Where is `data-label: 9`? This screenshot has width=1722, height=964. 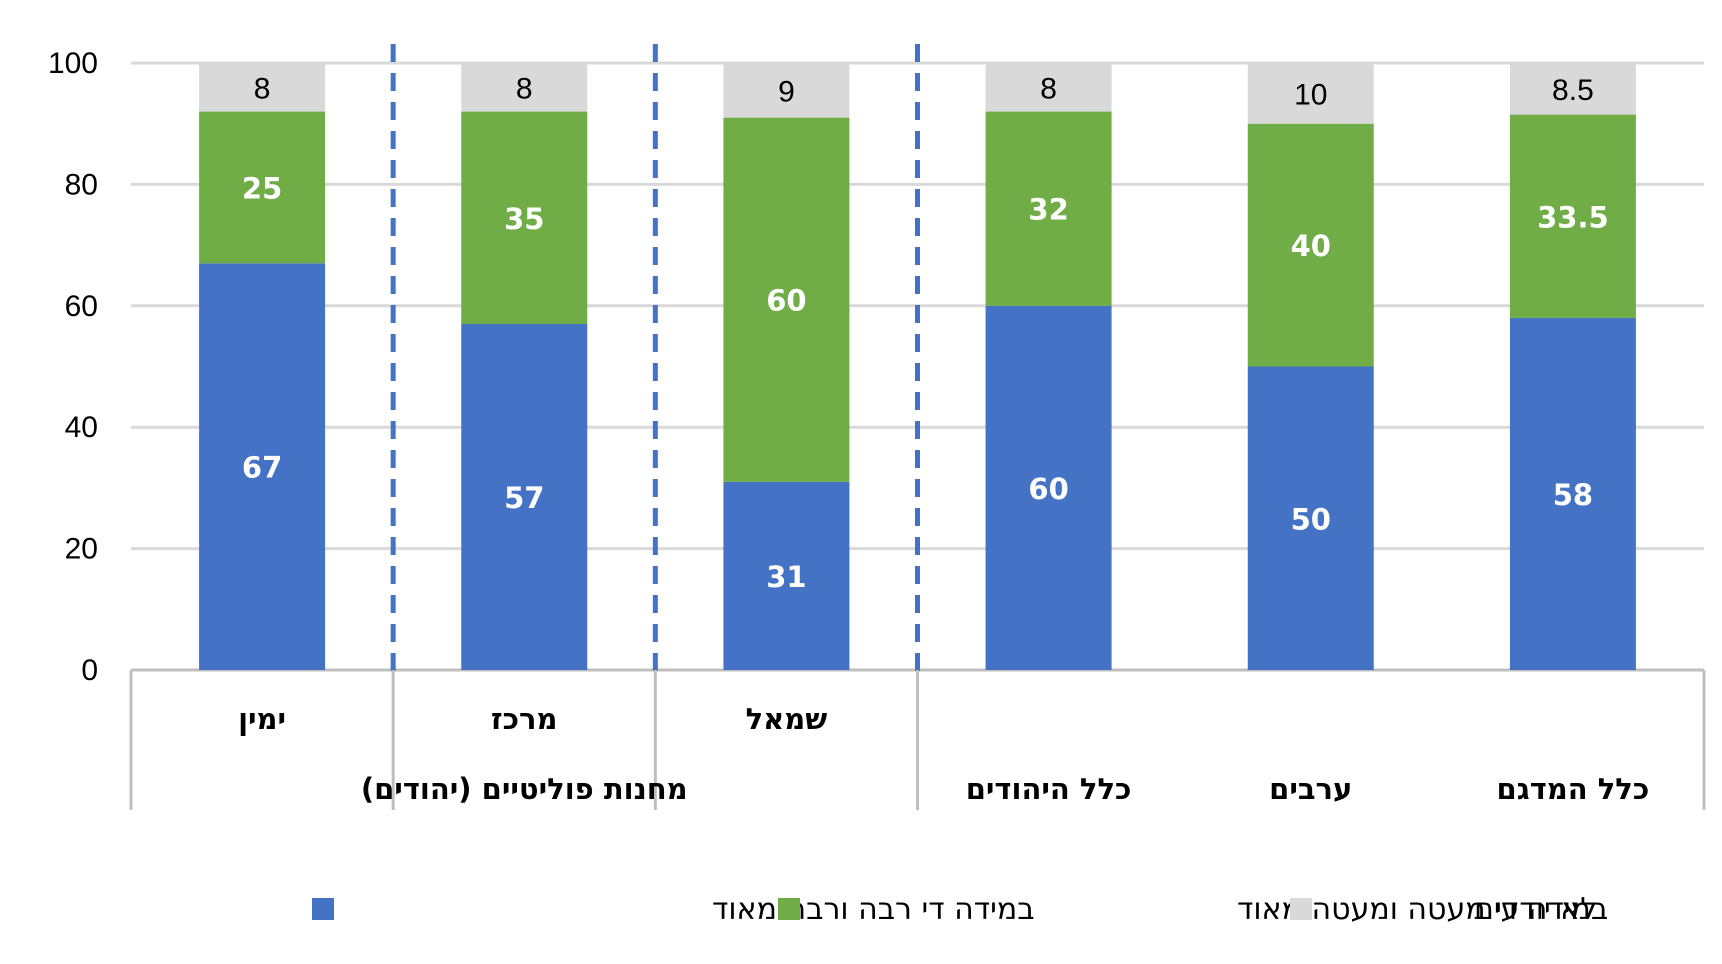 data-label: 9 is located at coordinates (786, 91).